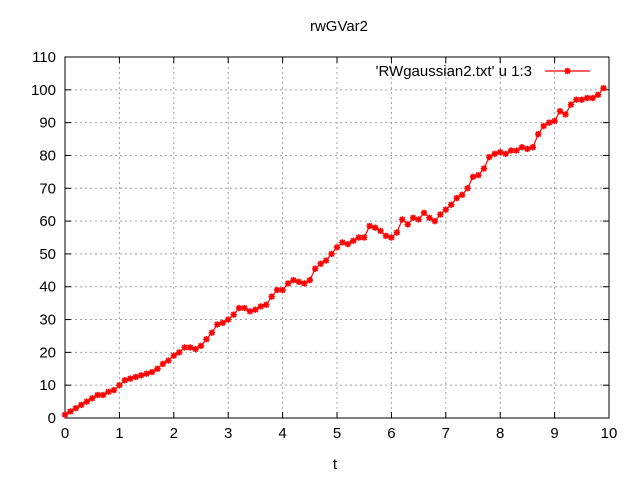 The height and width of the screenshot is (480, 640). What do you see at coordinates (44, 57) in the screenshot?
I see `y-tick-label: 110` at bounding box center [44, 57].